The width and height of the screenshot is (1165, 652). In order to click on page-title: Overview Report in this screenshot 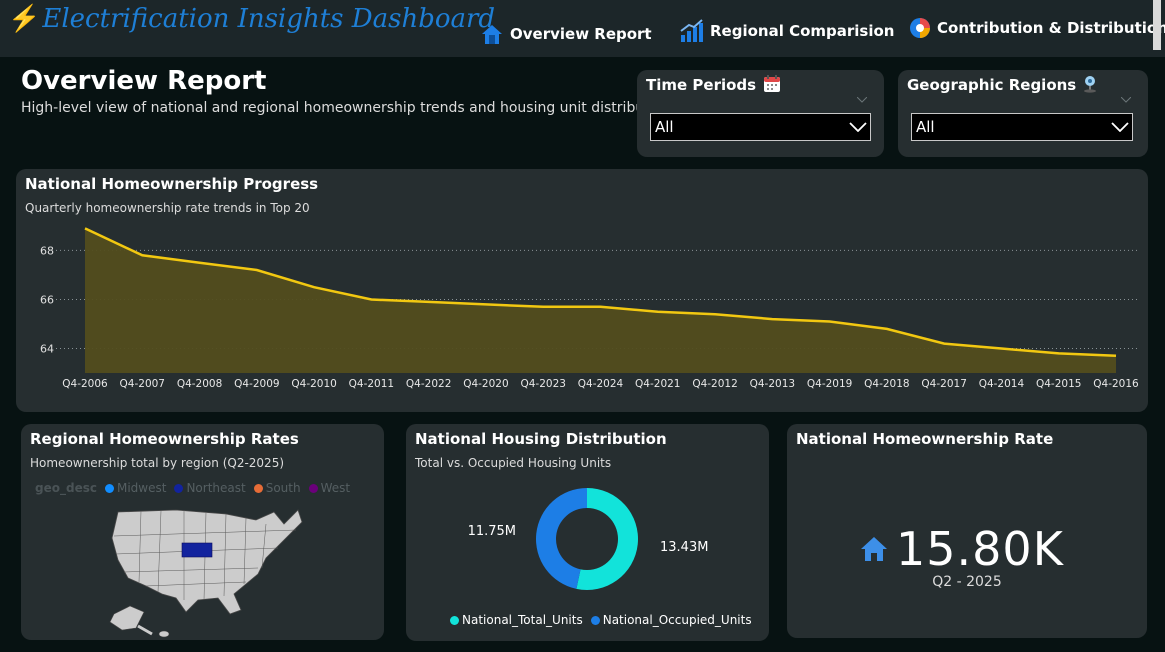, I will do `click(144, 81)`.